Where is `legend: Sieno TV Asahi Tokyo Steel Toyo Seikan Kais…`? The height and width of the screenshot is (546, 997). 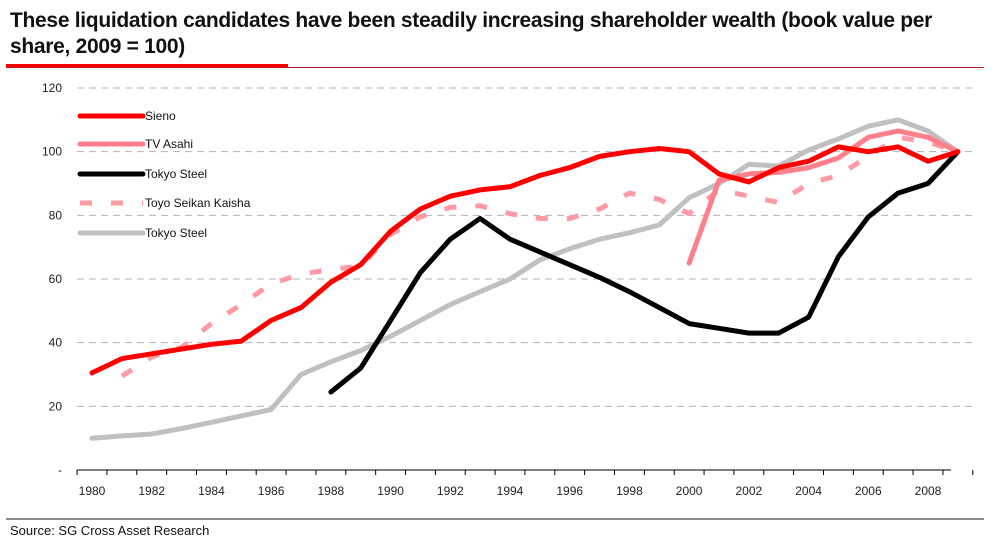
legend: Sieno TV Asahi Tokyo Steel Toyo Seikan Kais… is located at coordinates (164, 174).